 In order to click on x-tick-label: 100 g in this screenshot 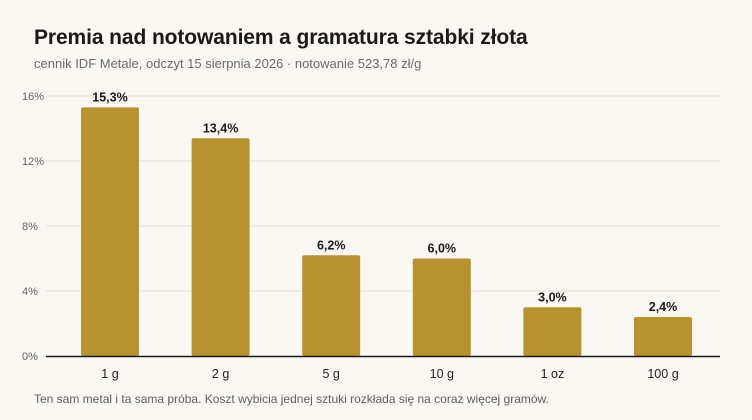, I will do `click(662, 374)`.